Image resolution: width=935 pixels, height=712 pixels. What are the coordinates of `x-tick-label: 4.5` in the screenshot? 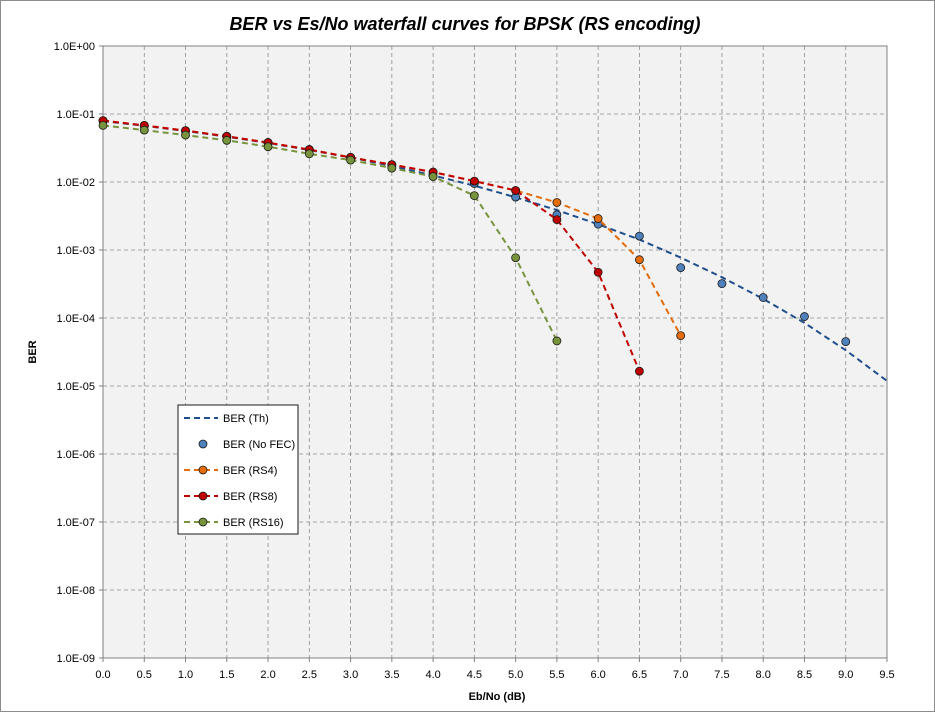 It's located at (474, 675).